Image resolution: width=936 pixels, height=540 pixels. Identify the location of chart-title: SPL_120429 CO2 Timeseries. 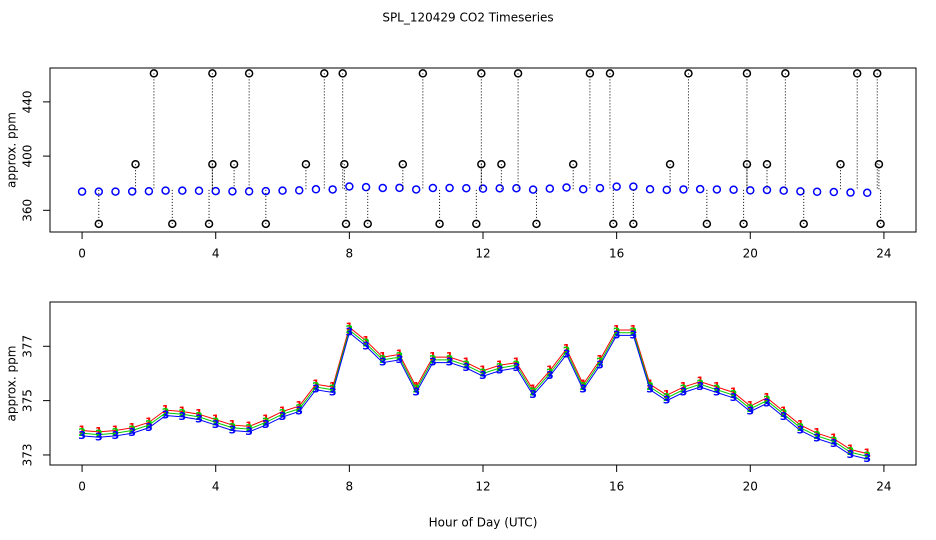
(467, 18).